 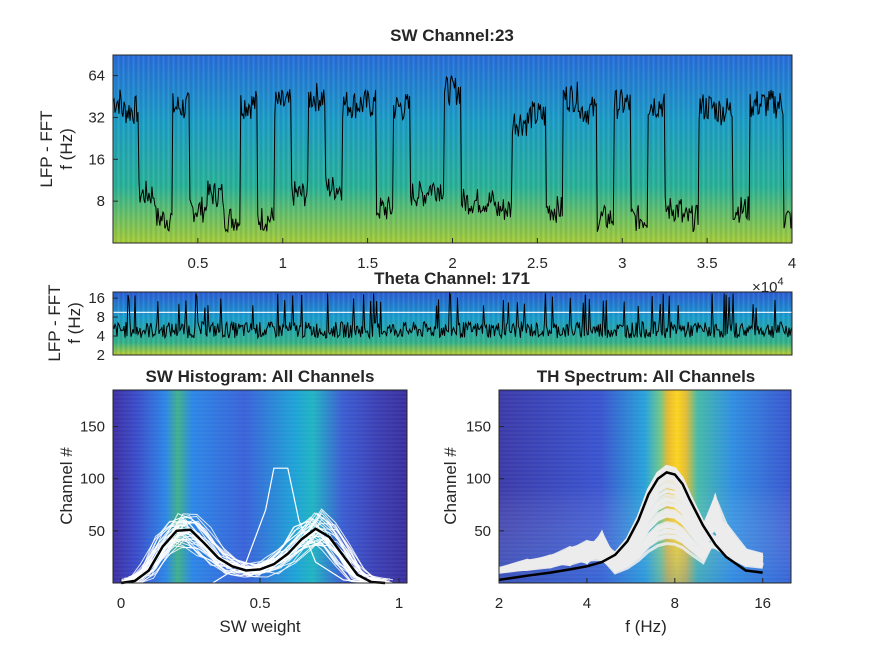 I want to click on spec-ytick-label: 150, so click(x=478, y=427).